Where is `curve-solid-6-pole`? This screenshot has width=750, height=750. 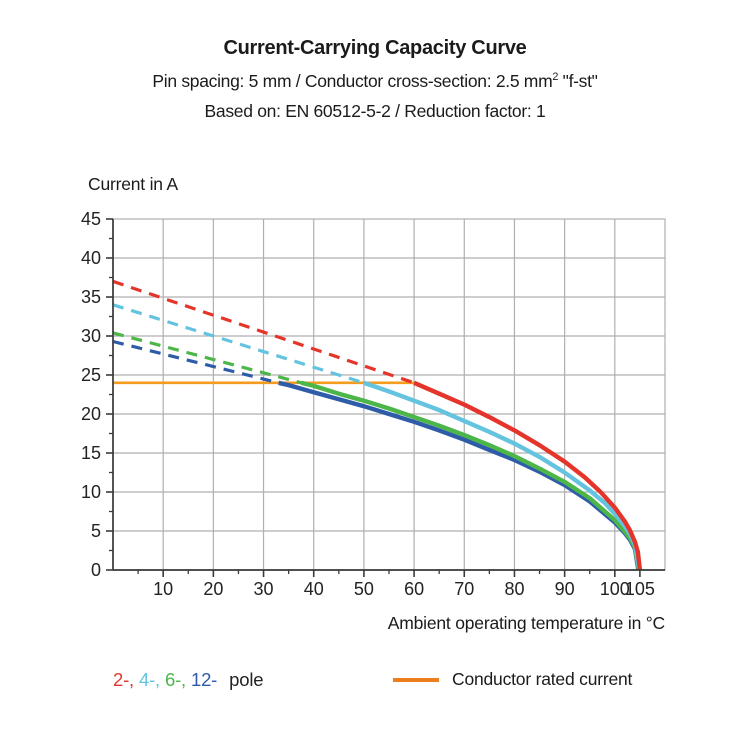
curve-solid-6-pole is located at coordinates (471, 475).